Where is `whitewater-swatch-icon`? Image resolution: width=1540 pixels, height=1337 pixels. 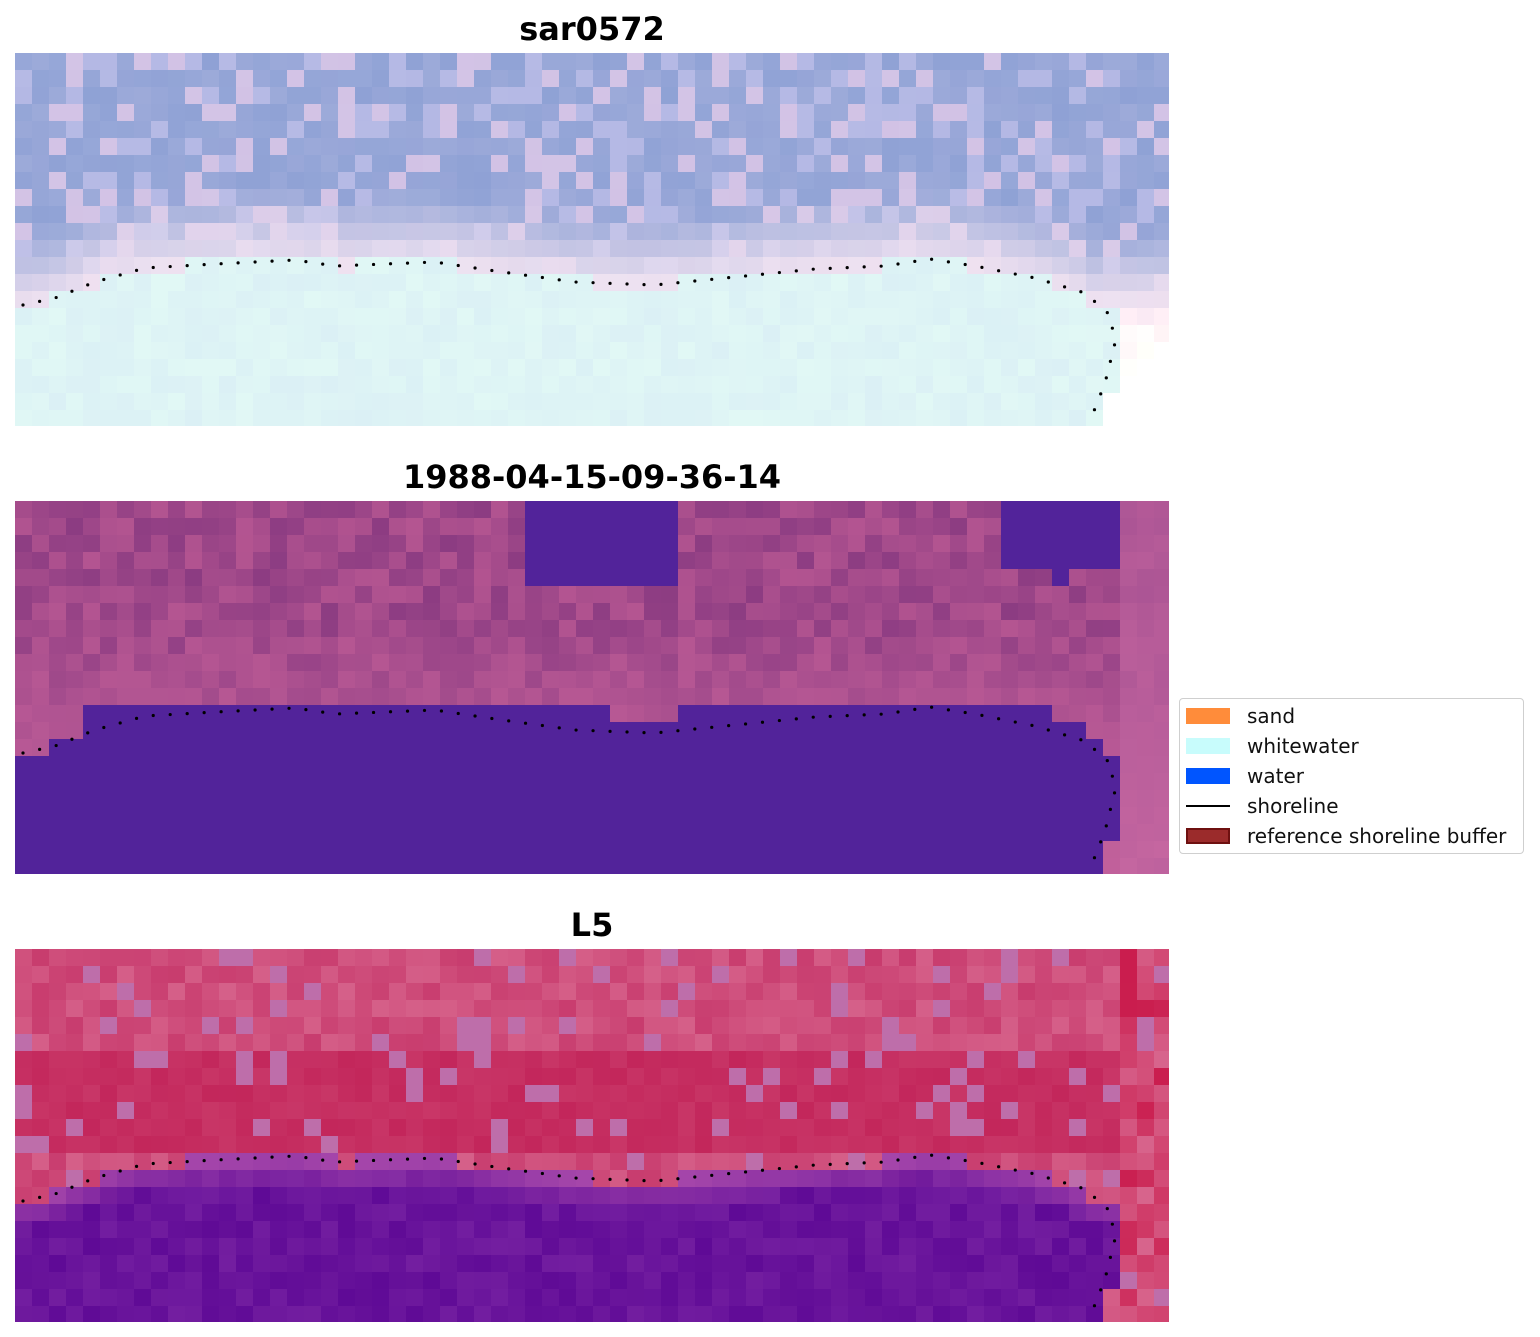 whitewater-swatch-icon is located at coordinates (1208, 746).